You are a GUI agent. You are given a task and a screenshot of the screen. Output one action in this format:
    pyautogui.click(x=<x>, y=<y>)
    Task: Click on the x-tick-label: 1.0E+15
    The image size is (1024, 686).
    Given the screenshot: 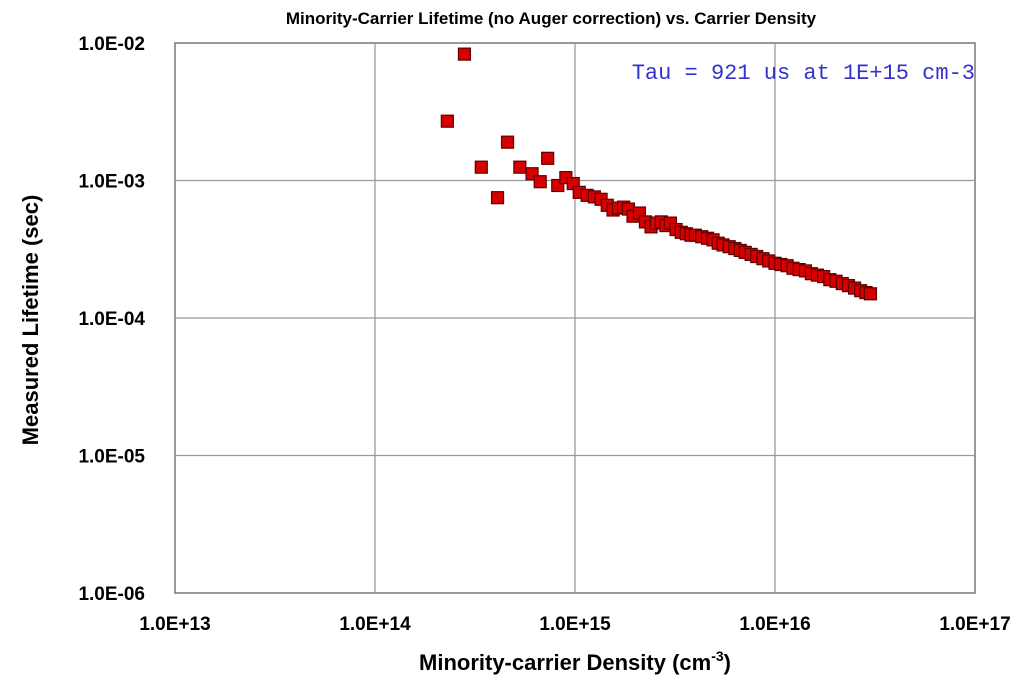 What is the action you would take?
    pyautogui.click(x=575, y=624)
    